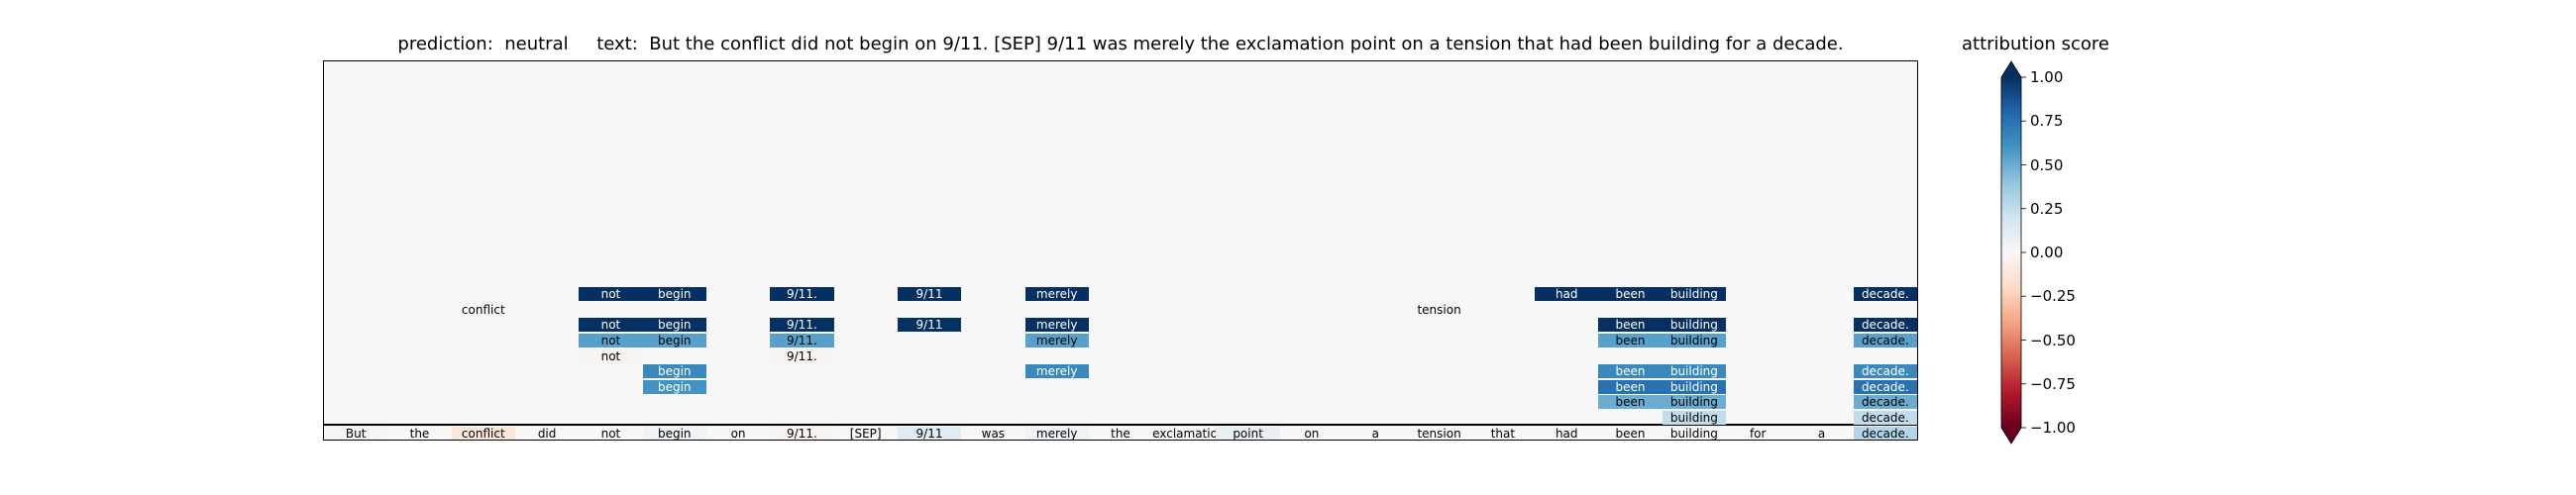 The image size is (2576, 495). I want to click on layer-token-cell: conflict, so click(483, 309).